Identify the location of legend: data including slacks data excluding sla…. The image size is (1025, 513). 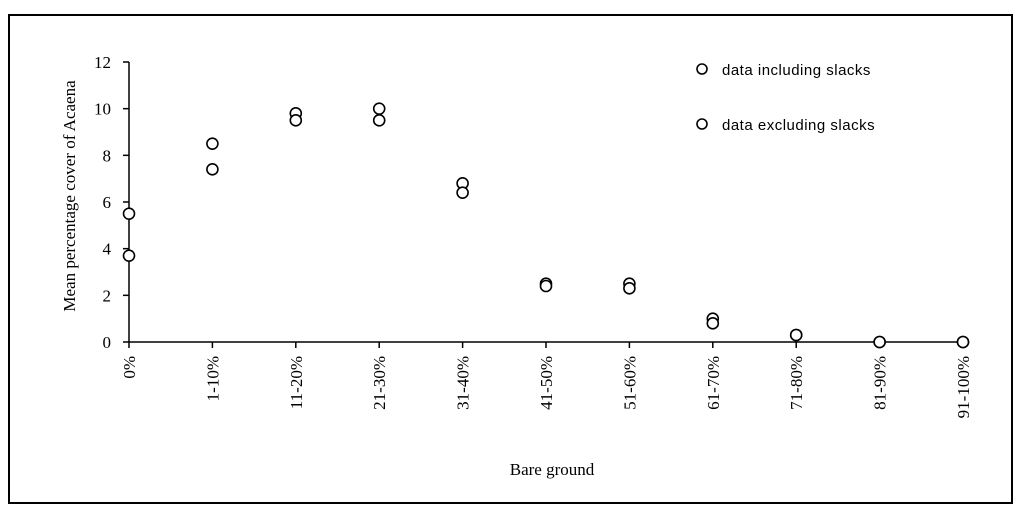
(785, 98).